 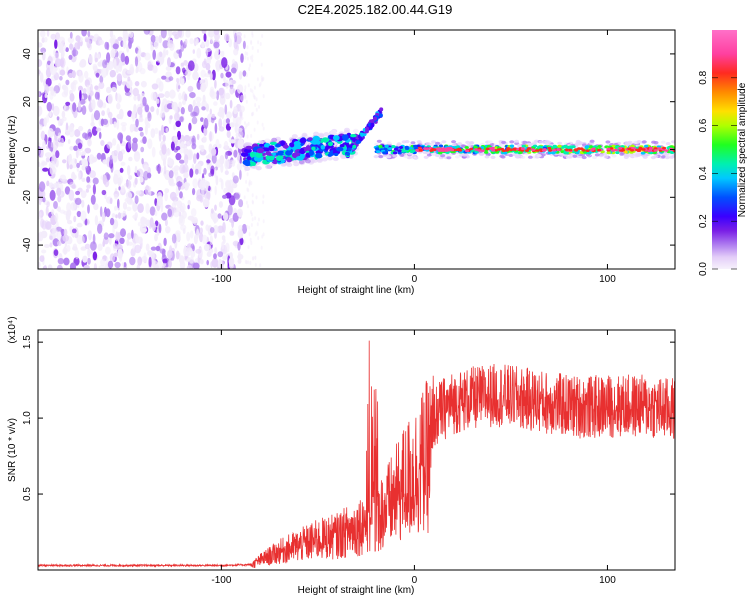 What do you see at coordinates (27, 102) in the screenshot?
I see `y-tick-label: 20` at bounding box center [27, 102].